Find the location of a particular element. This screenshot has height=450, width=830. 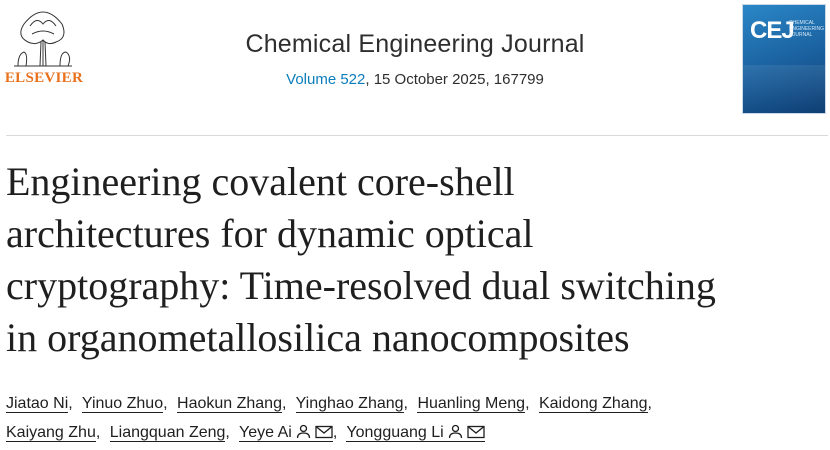

issue-info: Volume 522, 15 October 2025, 167799 is located at coordinates (415, 79).